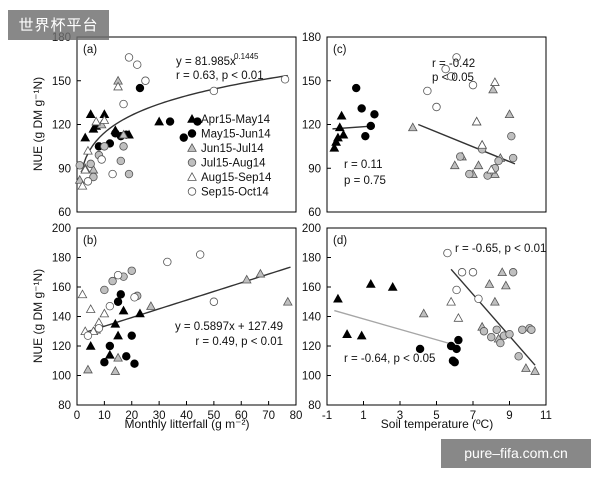  Describe the element at coordinates (453, 78) in the screenshot. I see `annotation-c: p < 0.05` at that location.